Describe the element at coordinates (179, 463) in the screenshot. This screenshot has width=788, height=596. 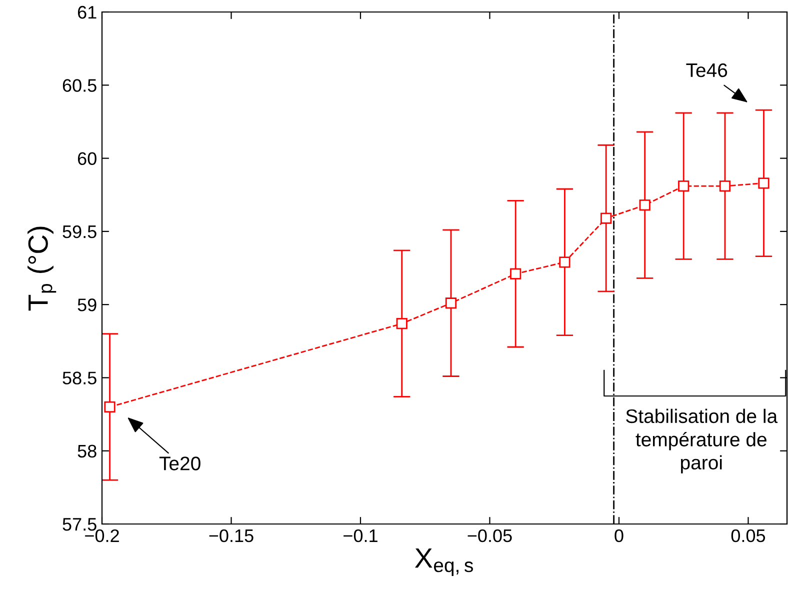
I see `annotation: Te20` at that location.